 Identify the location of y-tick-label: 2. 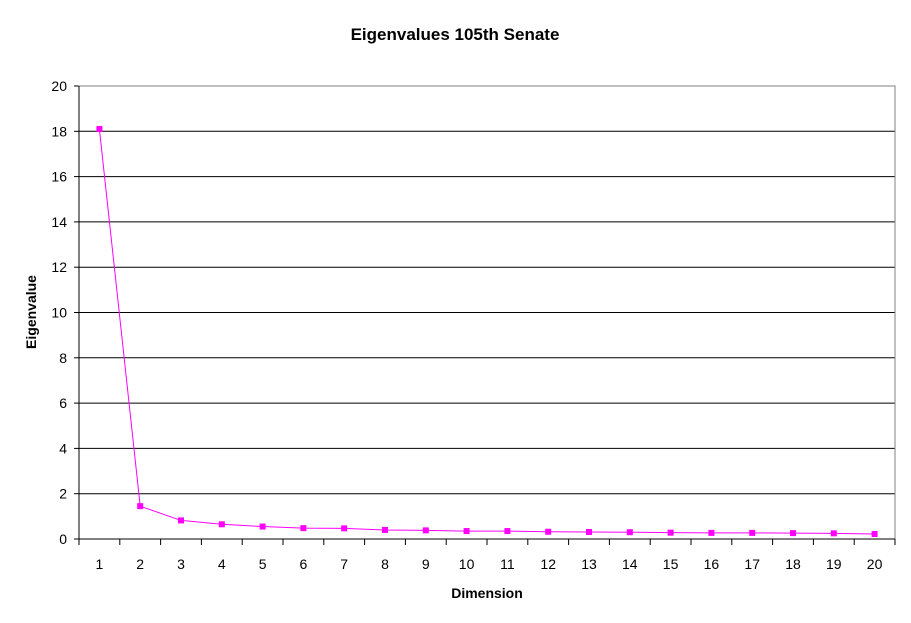
(63, 494).